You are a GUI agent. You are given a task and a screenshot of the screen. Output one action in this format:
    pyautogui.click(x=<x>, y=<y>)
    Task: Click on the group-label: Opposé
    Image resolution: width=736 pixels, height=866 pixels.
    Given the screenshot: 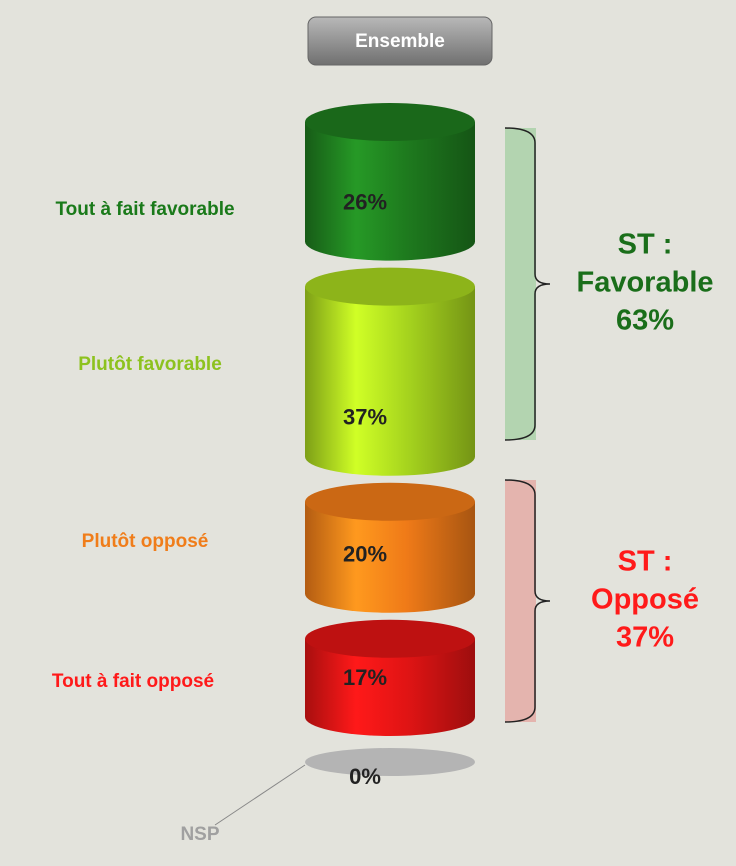 What is the action you would take?
    pyautogui.click(x=645, y=600)
    